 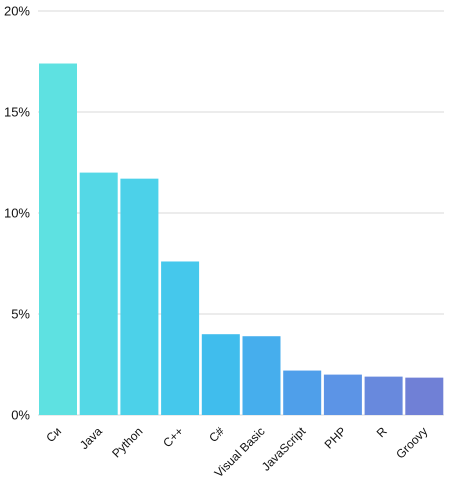 What do you see at coordinates (411, 442) in the screenshot?
I see `x-category-label: Groovy` at bounding box center [411, 442].